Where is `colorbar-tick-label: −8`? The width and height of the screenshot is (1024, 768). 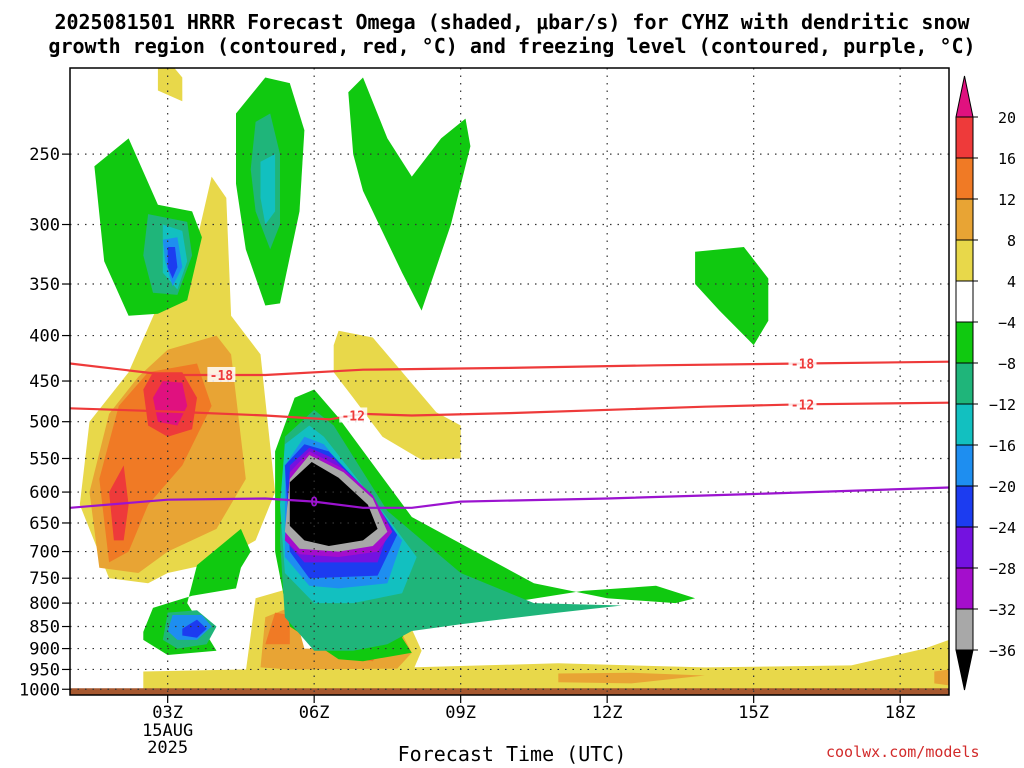
colorbar-tick-label: −8 is located at coordinates (1007, 364).